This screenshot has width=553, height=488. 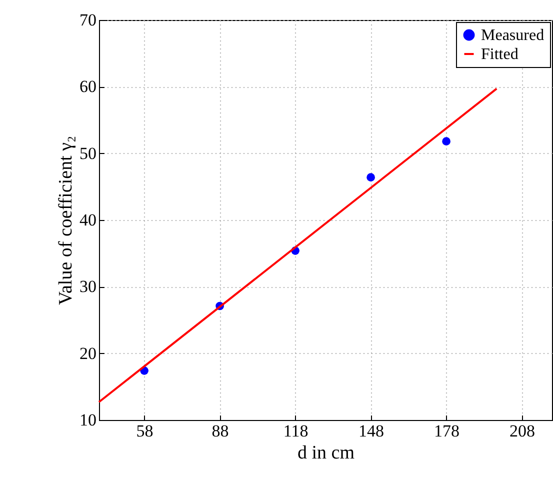 What do you see at coordinates (447, 431) in the screenshot?
I see `x-tick-label: 178` at bounding box center [447, 431].